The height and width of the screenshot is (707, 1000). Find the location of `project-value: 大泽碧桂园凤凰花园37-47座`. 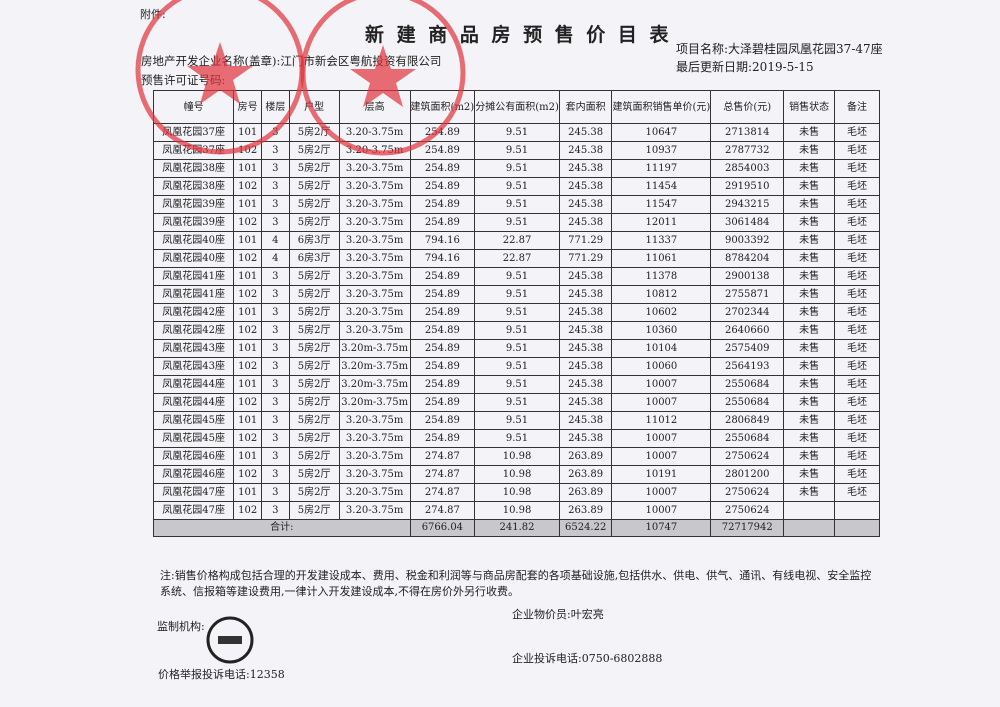

project-value: 大泽碧桂园凤凰花园37-47座 is located at coordinates (805, 49).